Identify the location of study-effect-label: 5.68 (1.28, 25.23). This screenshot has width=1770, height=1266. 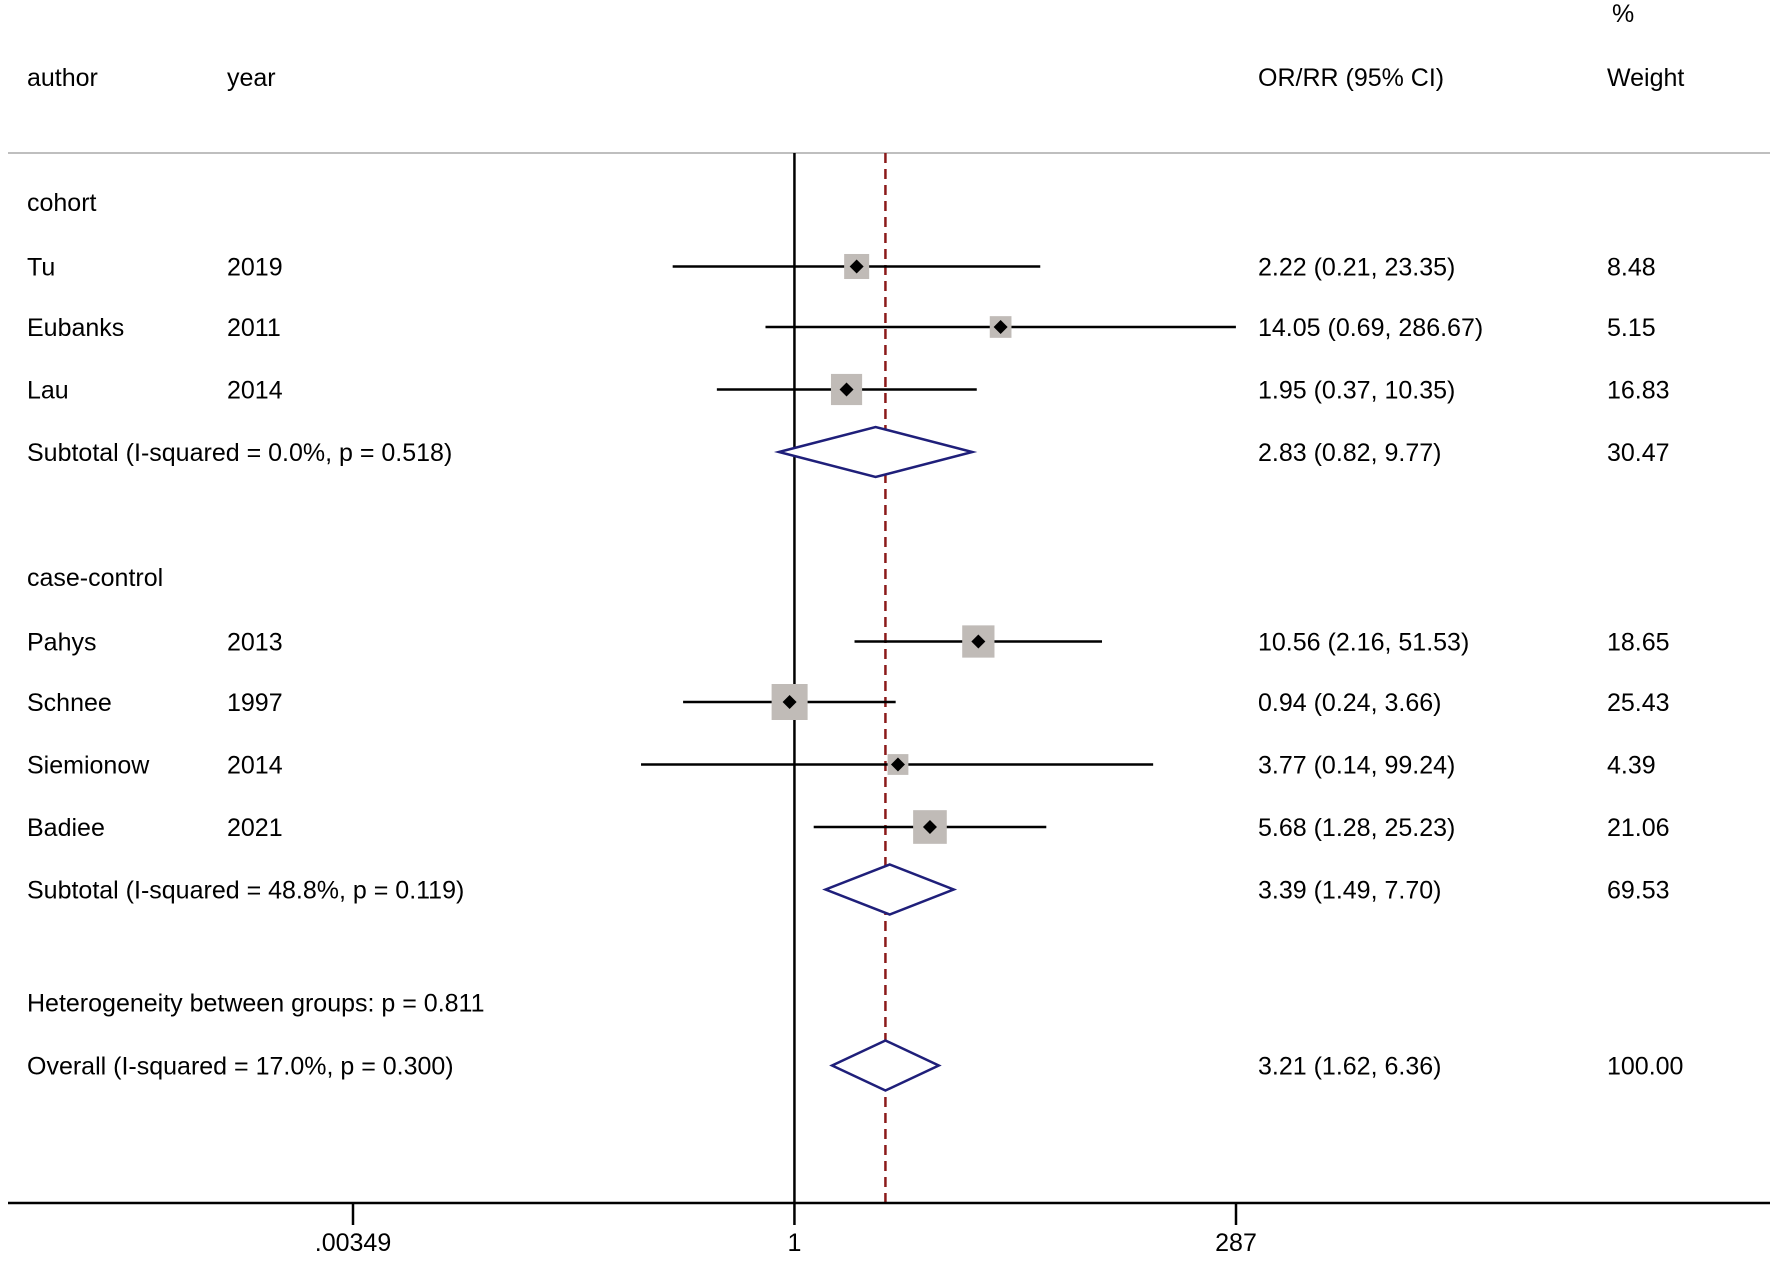
(1356, 828).